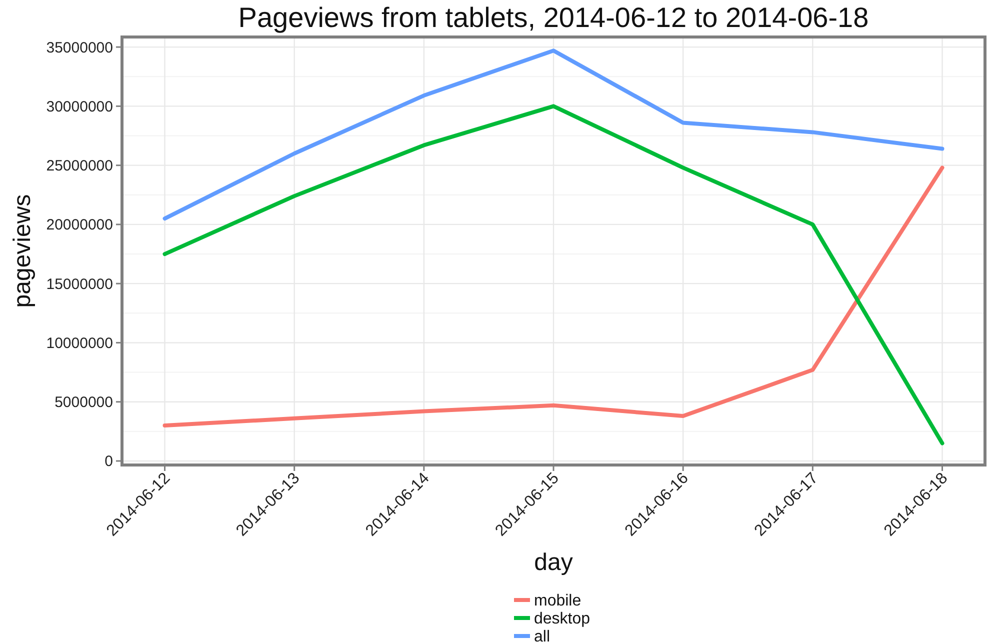 The image size is (994, 643). Describe the element at coordinates (553, 562) in the screenshot. I see `x-axis-title: day` at that location.